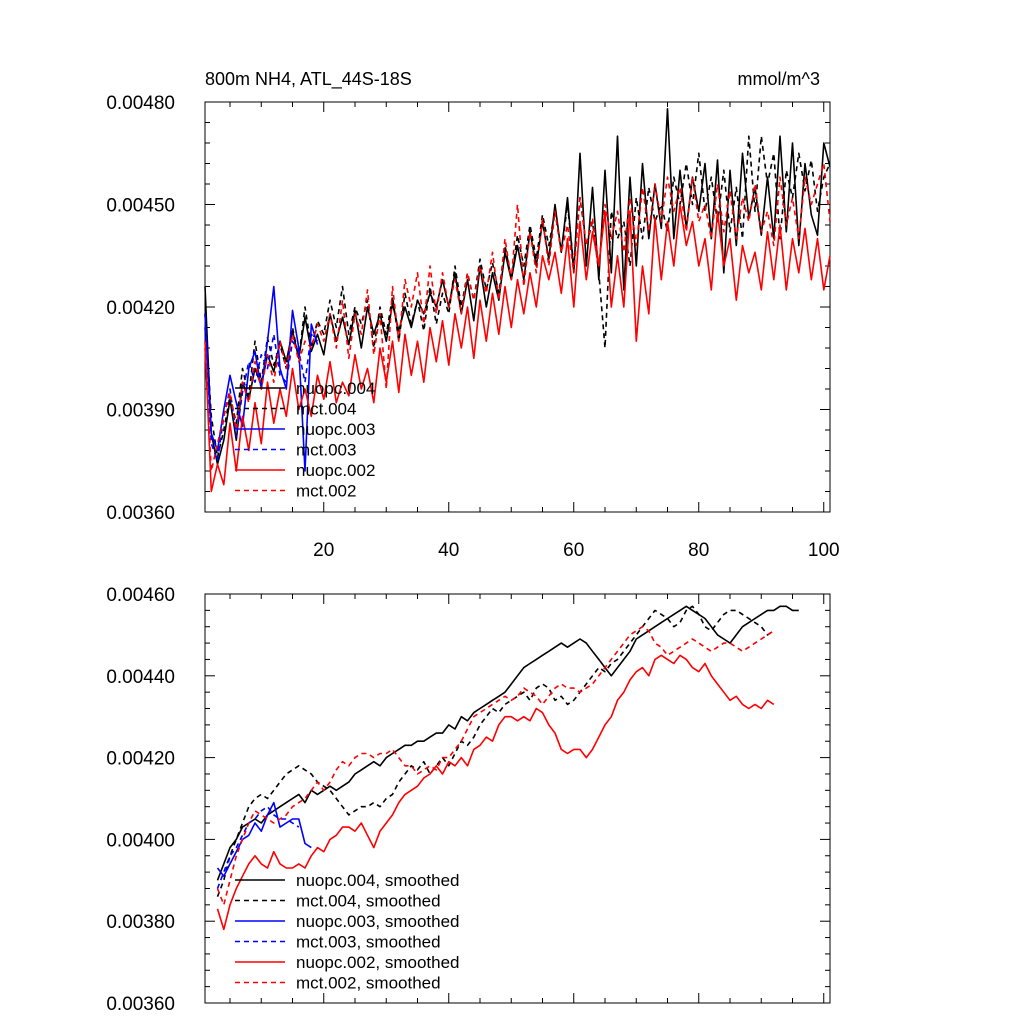 This screenshot has height=1024, width=1024. What do you see at coordinates (140, 677) in the screenshot?
I see `y-tick-label: 0.00440` at bounding box center [140, 677].